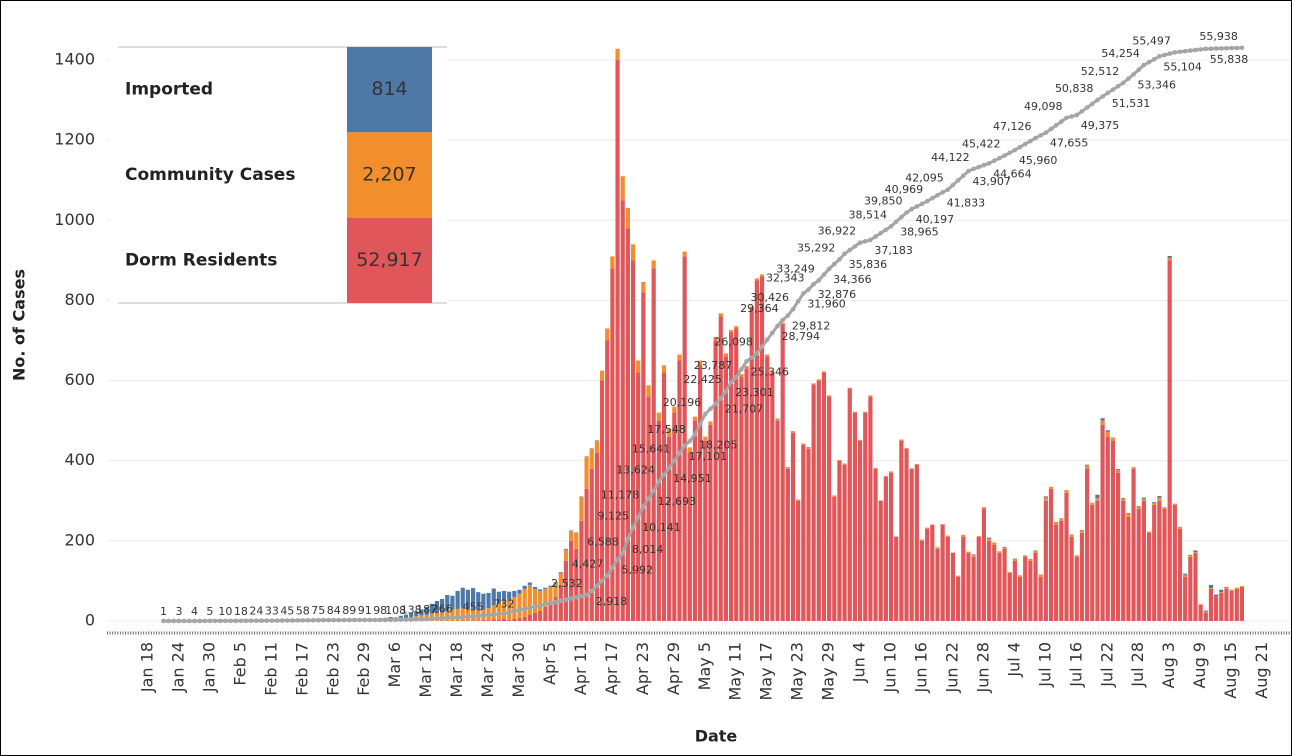 The height and width of the screenshot is (756, 1292). Describe the element at coordinates (210, 175) in the screenshot. I see `legend-label: Community Cases` at that location.